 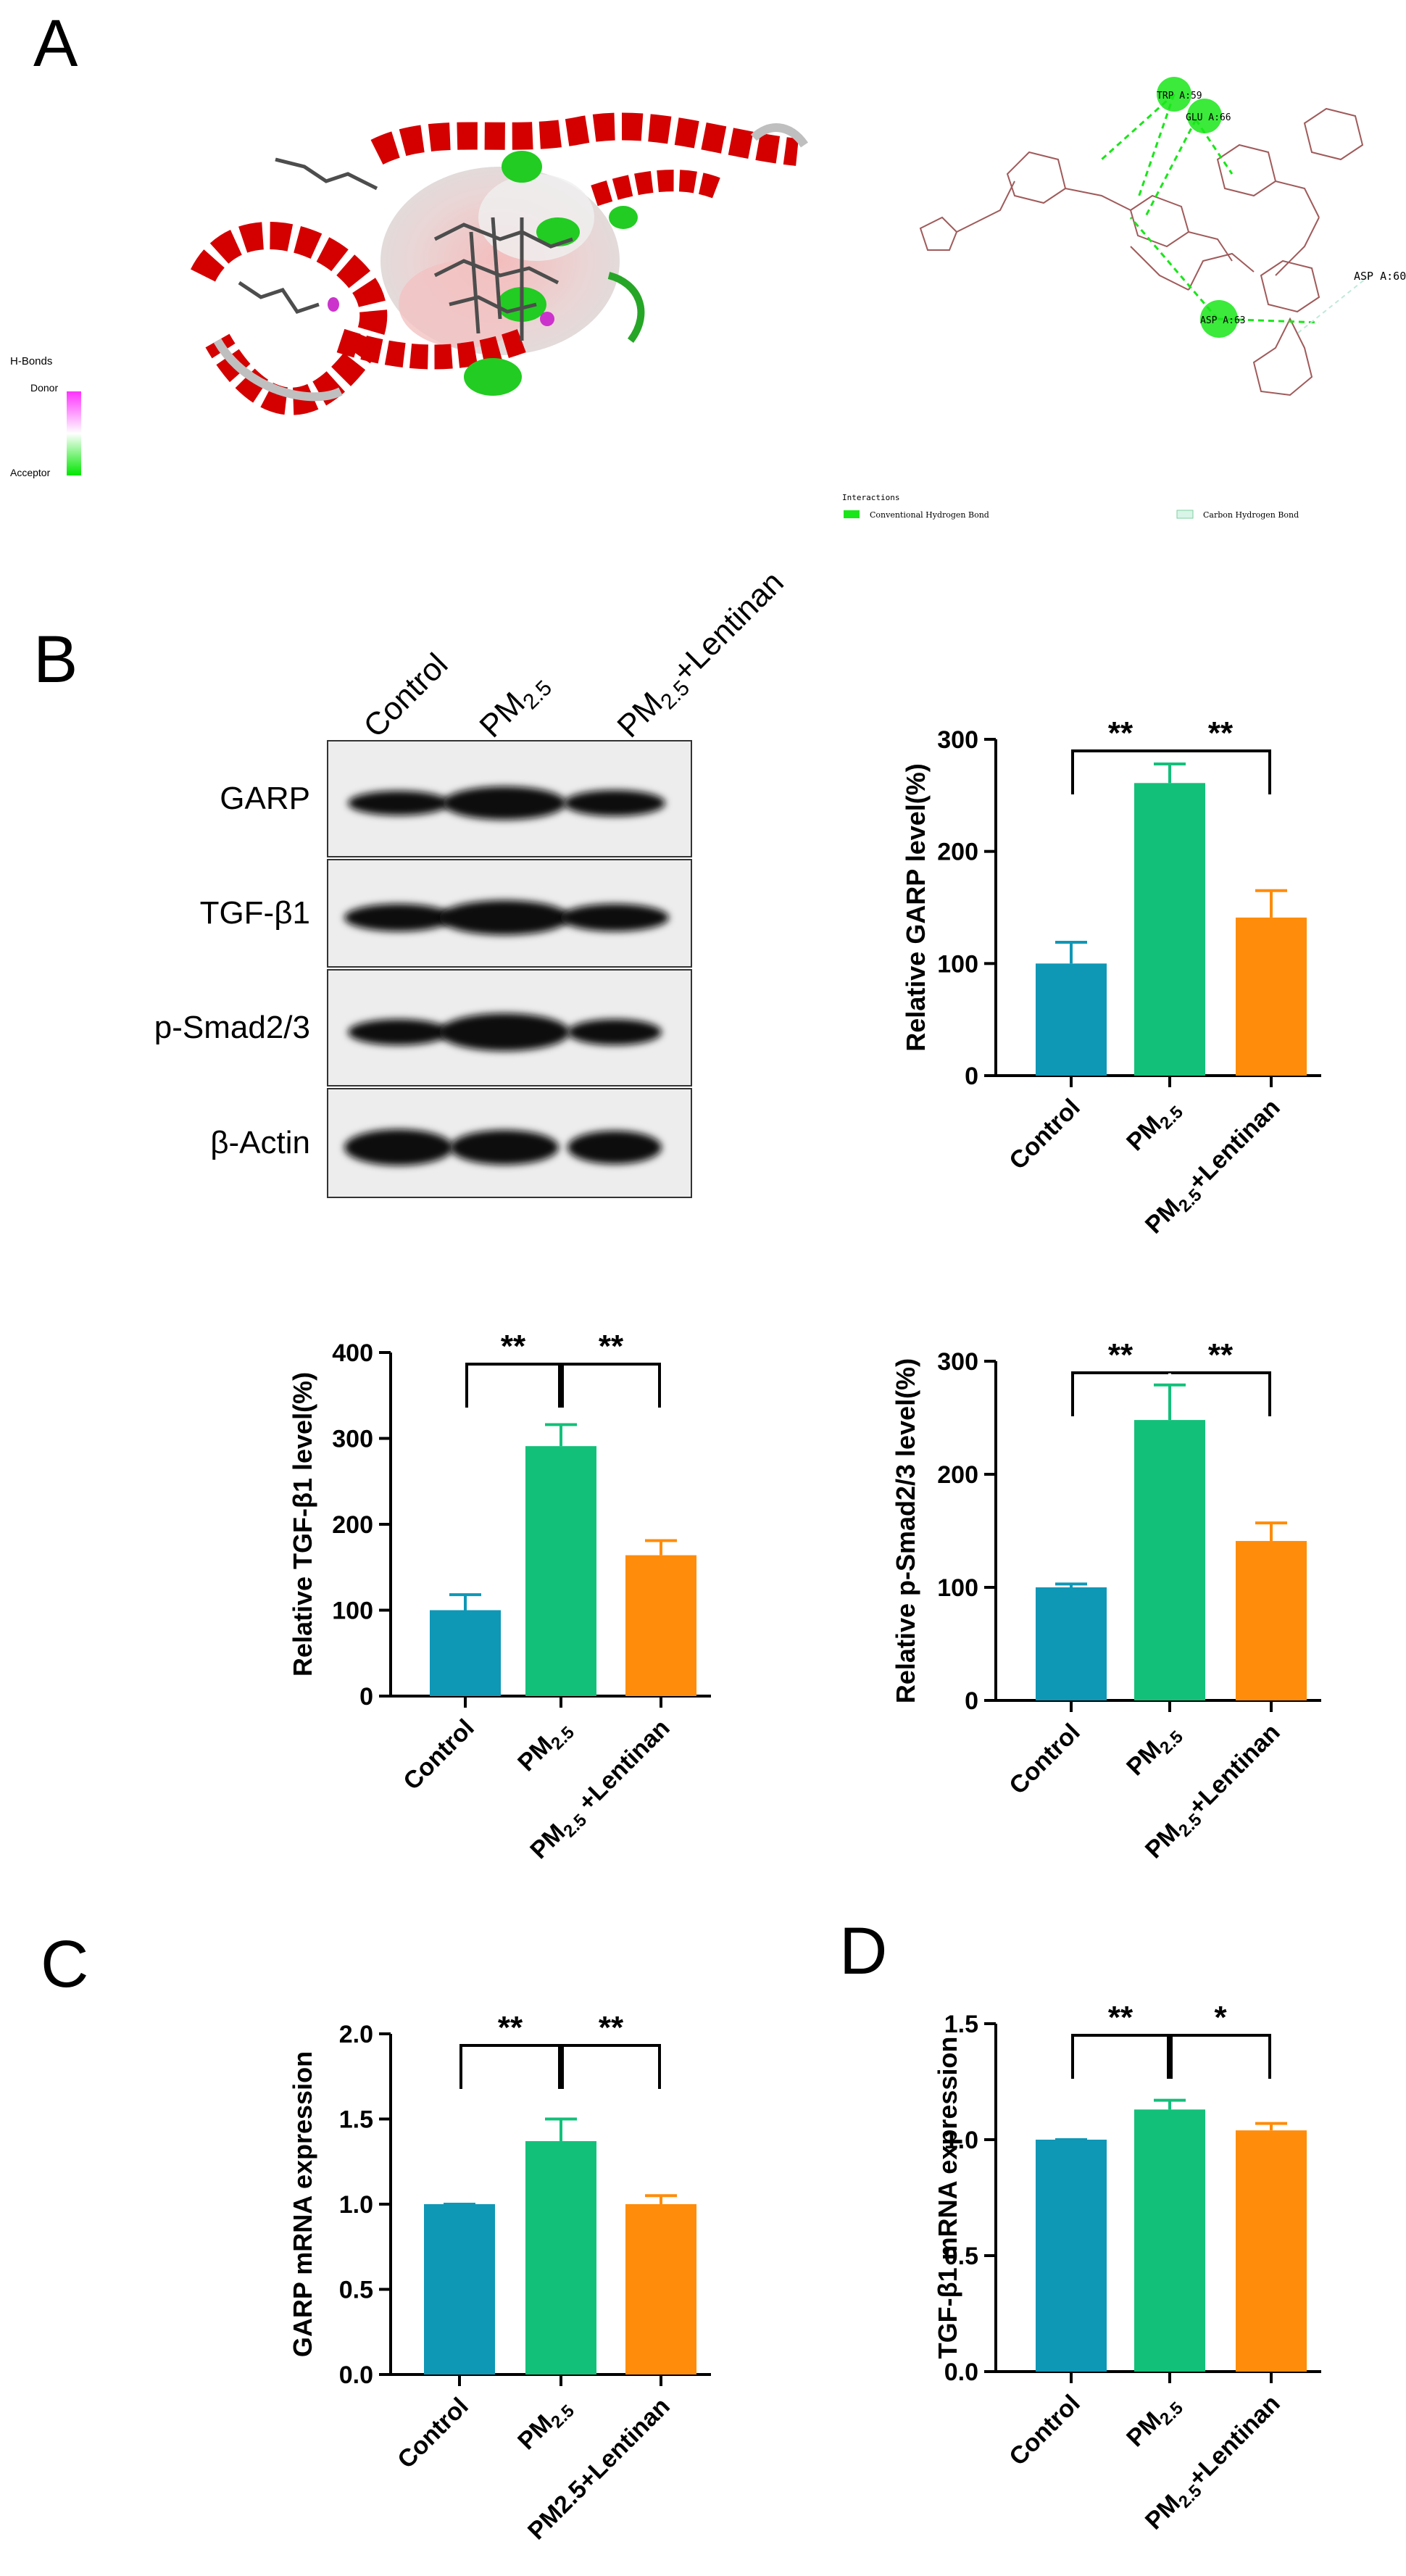 I want to click on residue-trp-a59, so click(x=1174, y=94).